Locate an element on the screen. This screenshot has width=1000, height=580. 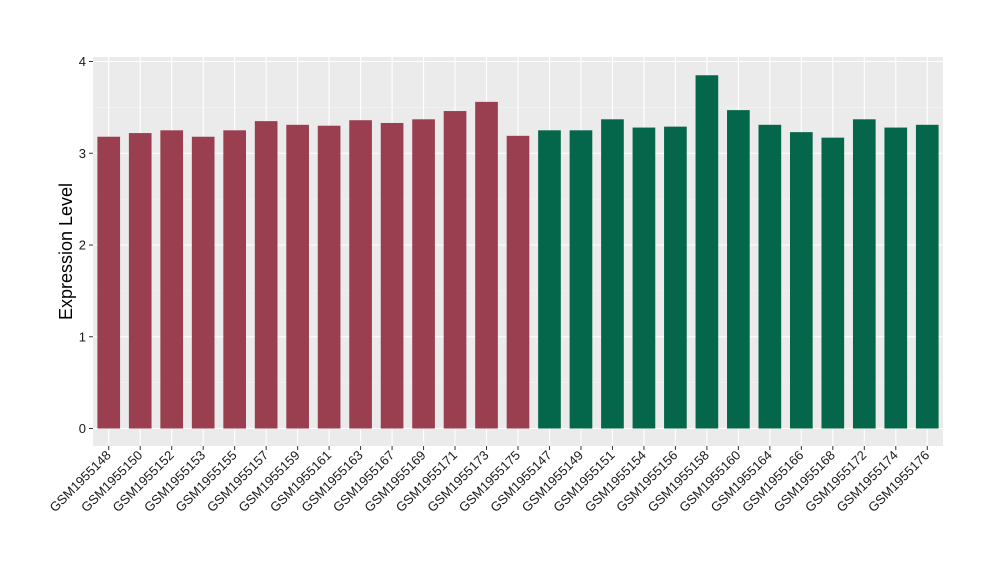
bar-GSM1955172 is located at coordinates (864, 274).